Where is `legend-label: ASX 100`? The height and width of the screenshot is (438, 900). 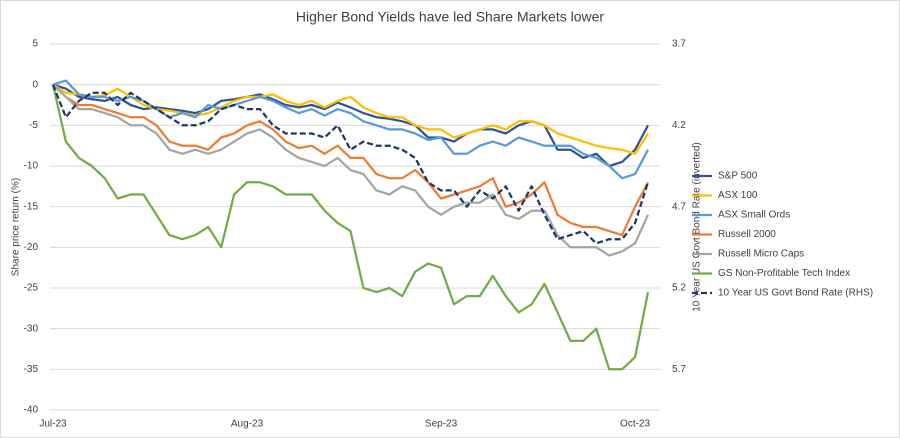
legend-label: ASX 100 is located at coordinates (738, 195).